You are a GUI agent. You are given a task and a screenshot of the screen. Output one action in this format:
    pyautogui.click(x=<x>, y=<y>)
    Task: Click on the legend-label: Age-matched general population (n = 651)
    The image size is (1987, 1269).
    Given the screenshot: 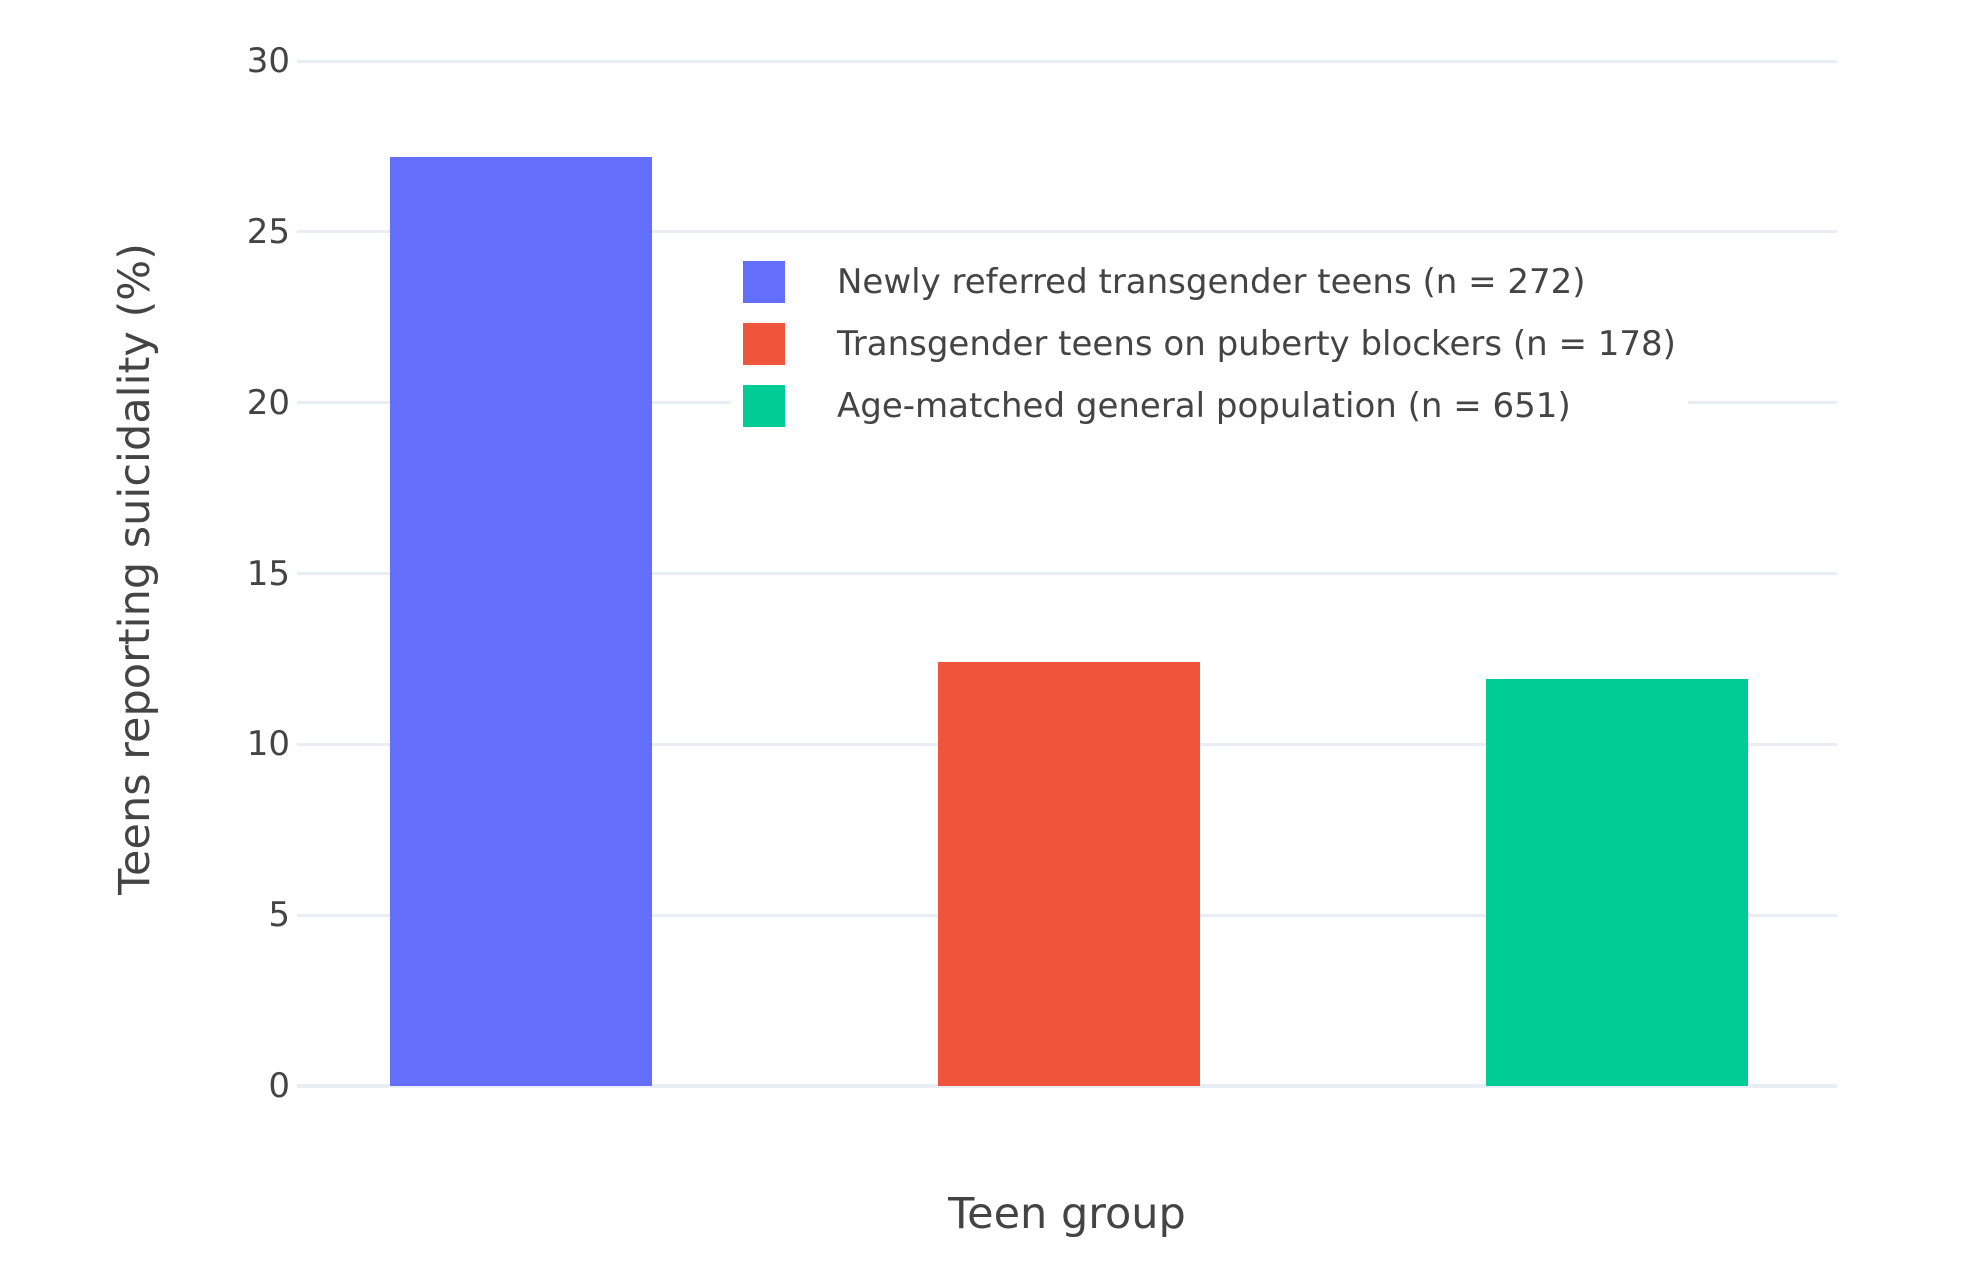 What is the action you would take?
    pyautogui.click(x=1204, y=406)
    